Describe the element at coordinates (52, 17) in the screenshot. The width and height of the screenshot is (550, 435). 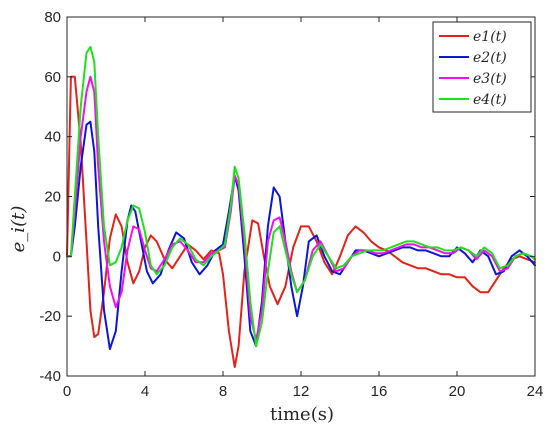
I see `y-tick-label: 80` at that location.